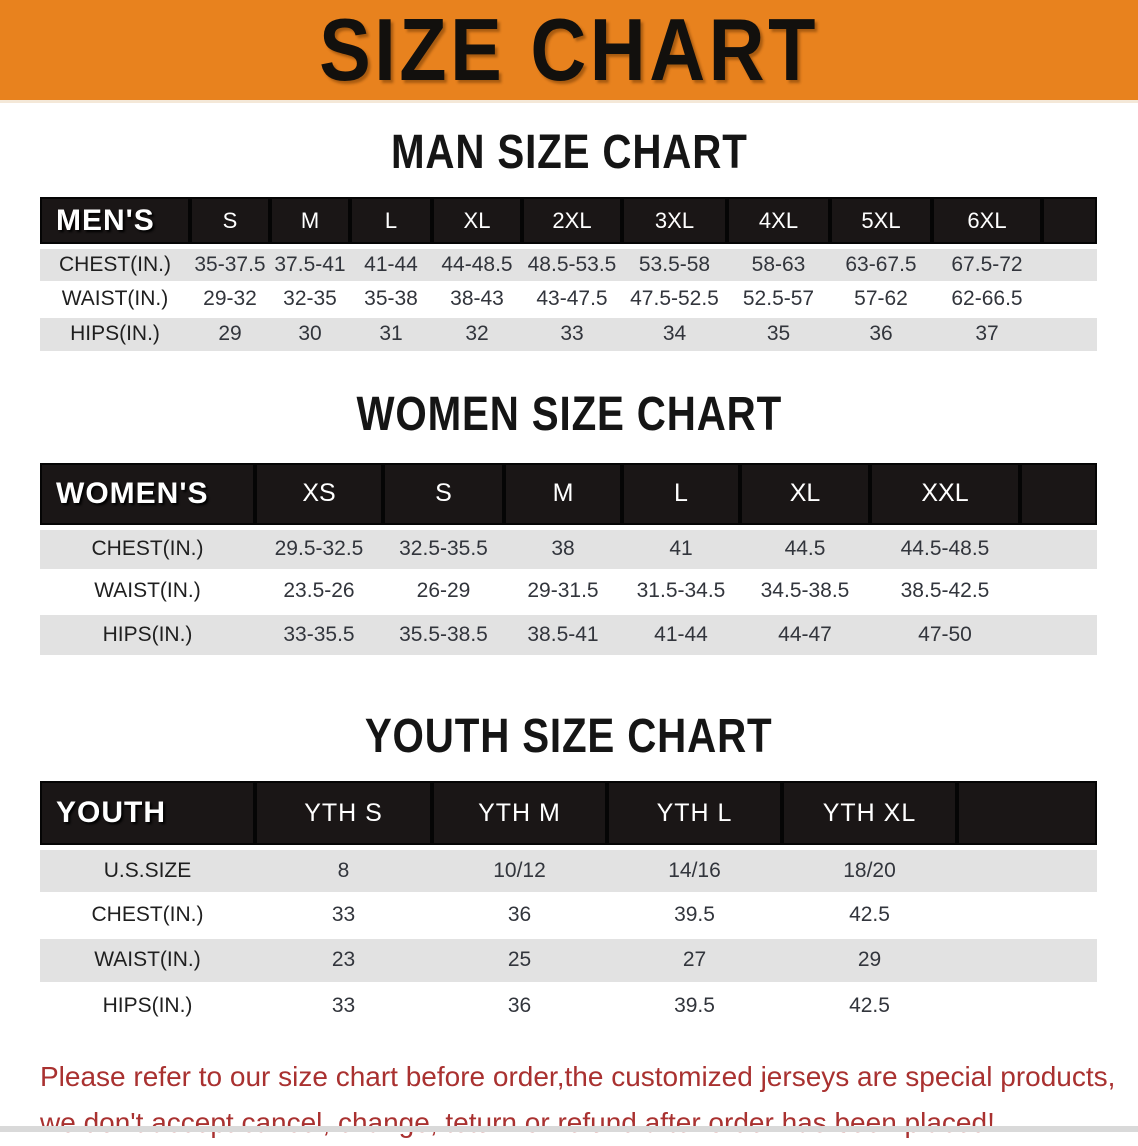 The height and width of the screenshot is (1146, 1138). Describe the element at coordinates (391, 298) in the screenshot. I see `size-value-cell: 35-38` at that location.